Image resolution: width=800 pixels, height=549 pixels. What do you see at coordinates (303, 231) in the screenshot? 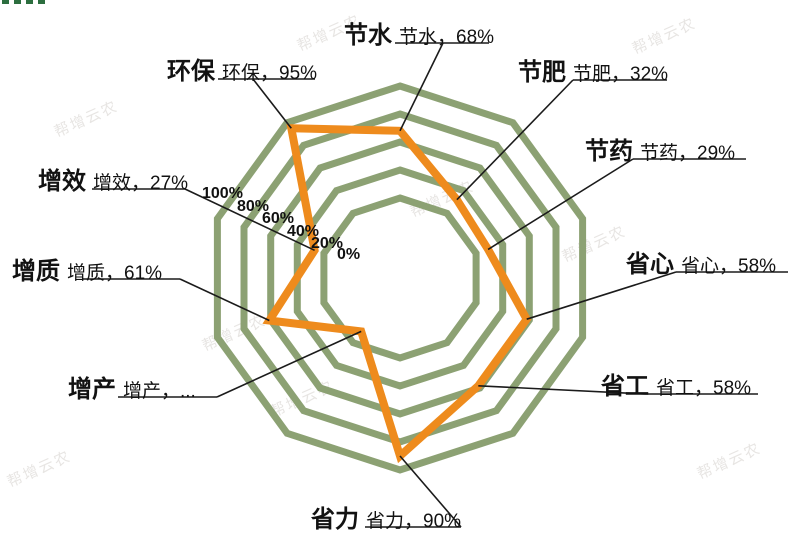
I see `axis-tick-label: 40%` at bounding box center [303, 231].